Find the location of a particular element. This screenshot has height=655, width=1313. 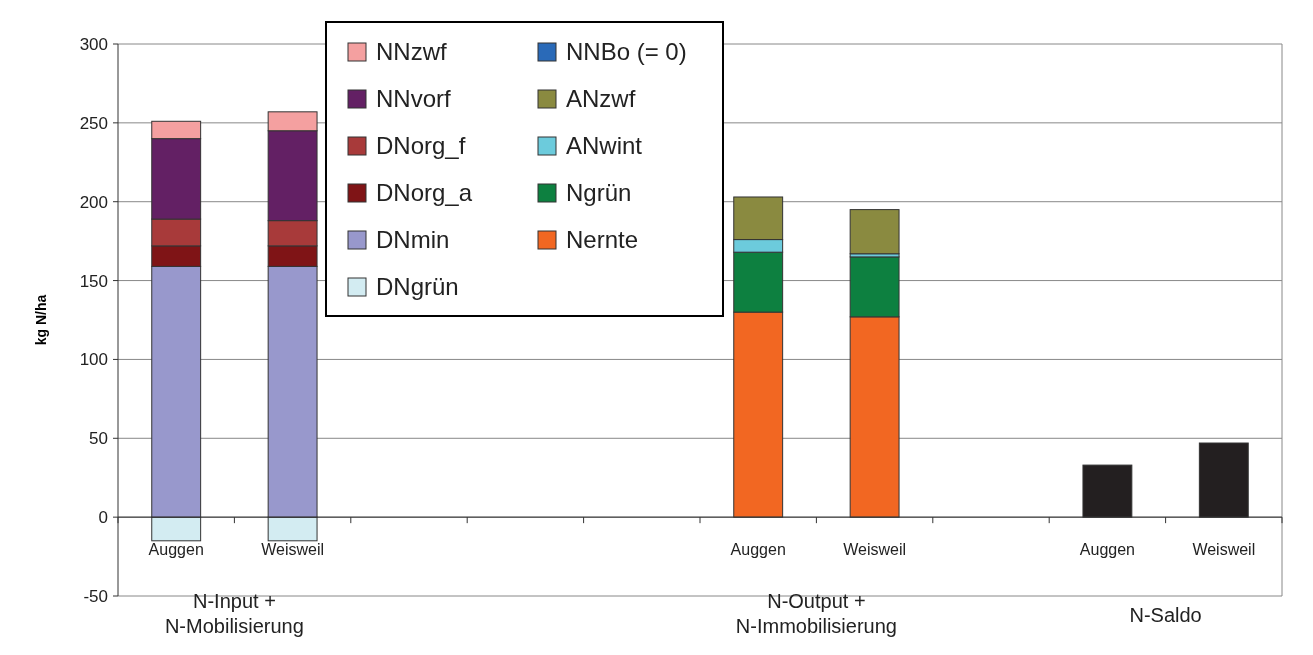

legend-label: NNBo (= 0) is located at coordinates (626, 52).